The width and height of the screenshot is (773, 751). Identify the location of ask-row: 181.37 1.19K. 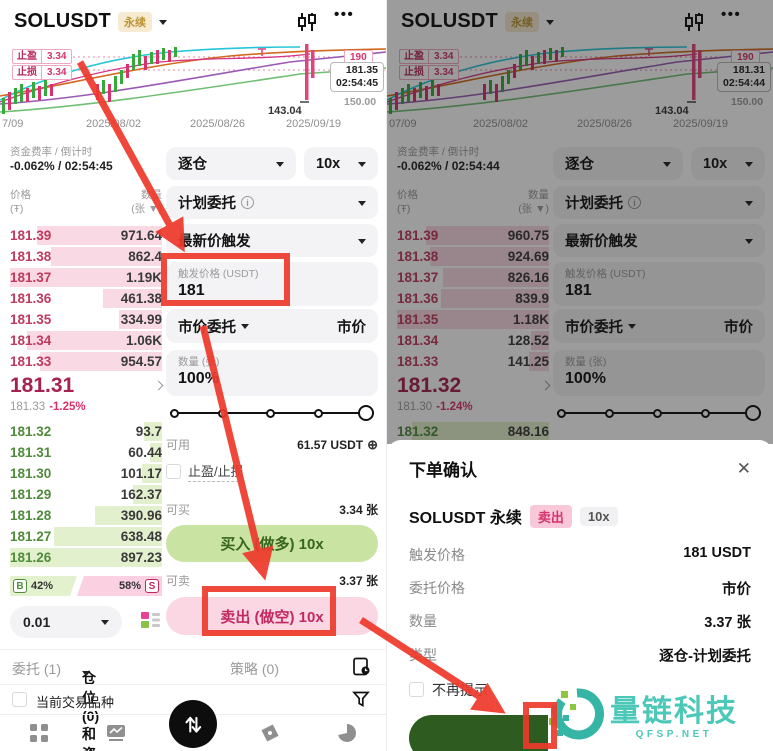
(86, 277).